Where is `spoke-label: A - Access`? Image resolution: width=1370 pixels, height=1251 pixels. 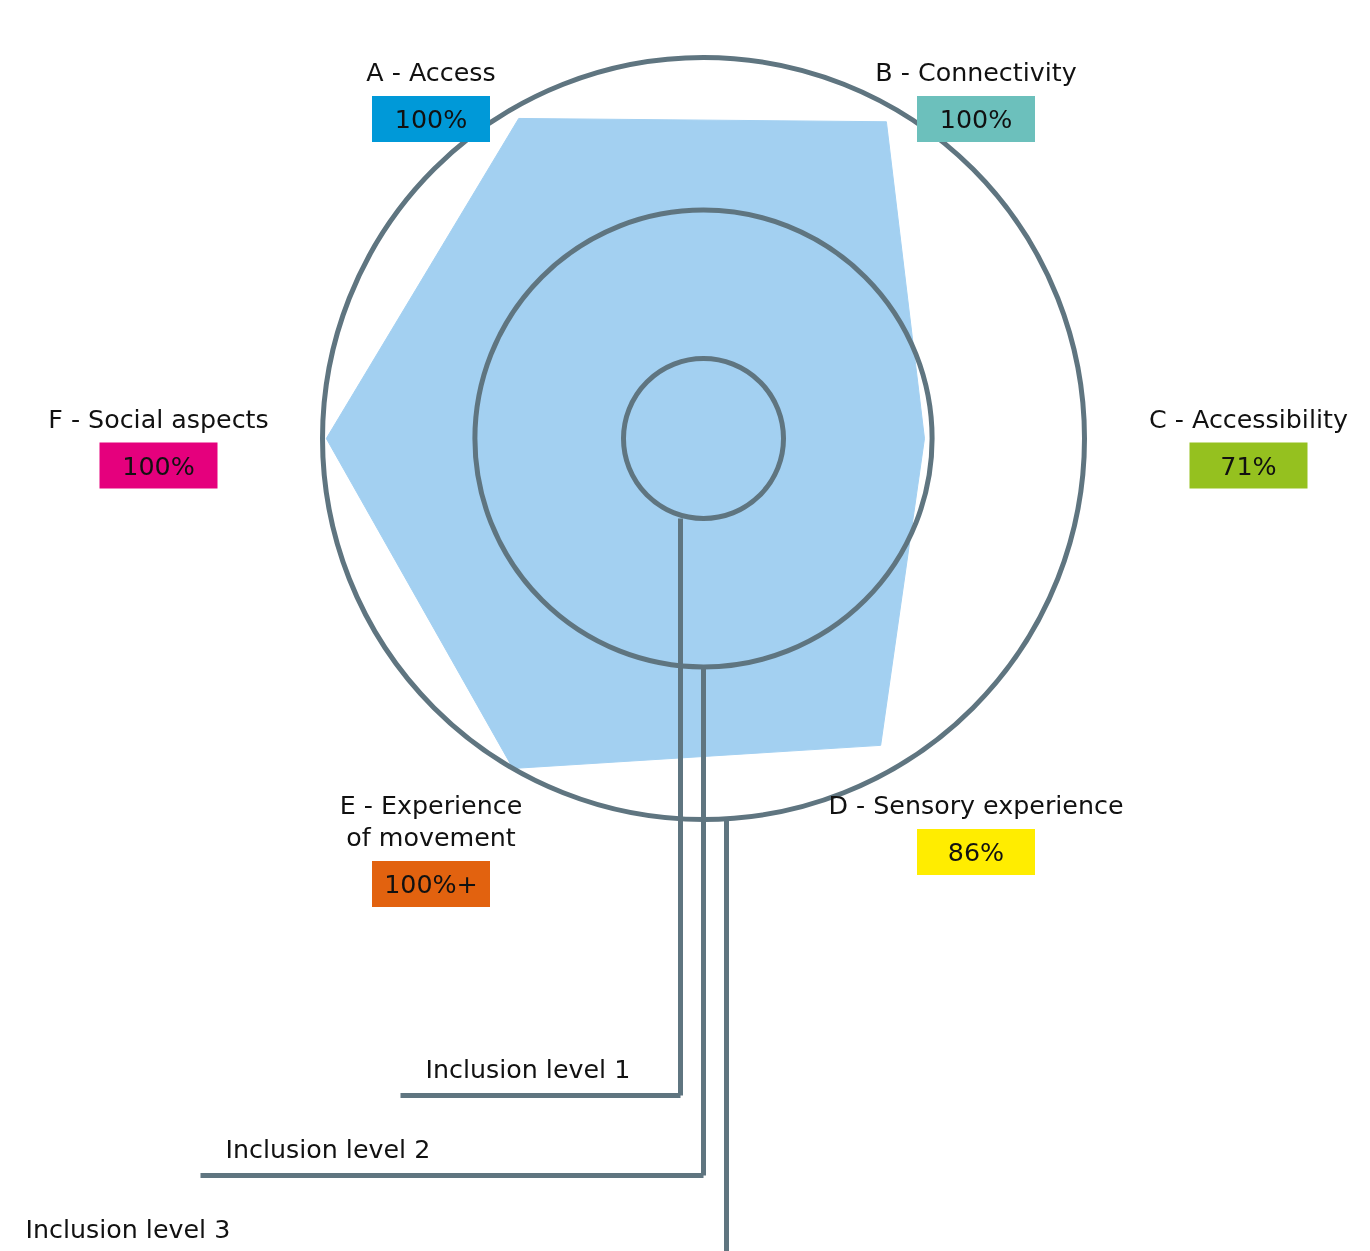 spoke-label: A - Access is located at coordinates (431, 72).